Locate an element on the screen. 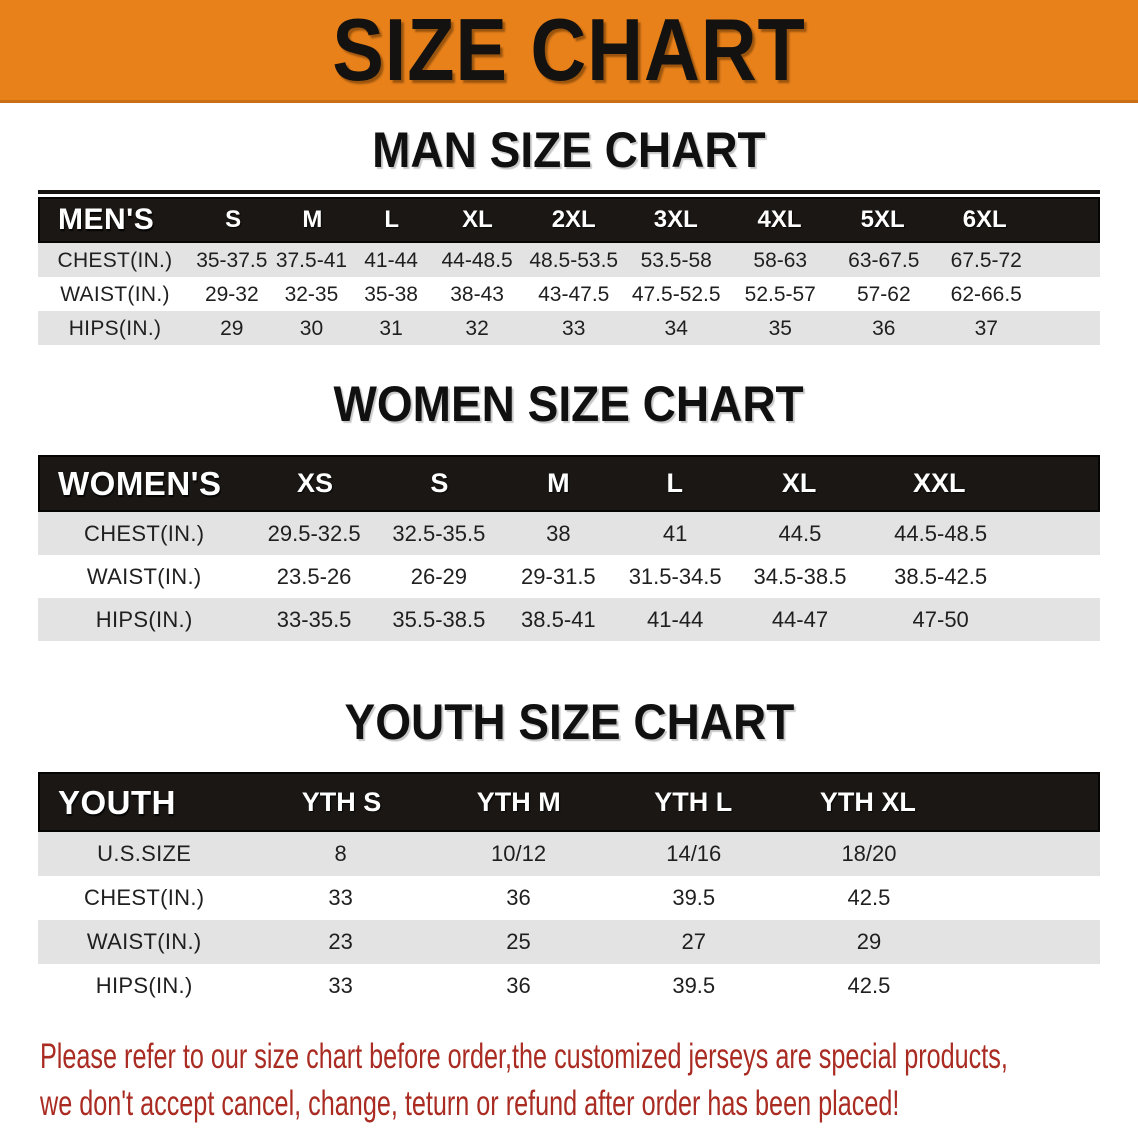 Image resolution: width=1138 pixels, height=1132 pixels. cell-value: 37.5-41 is located at coordinates (311, 260).